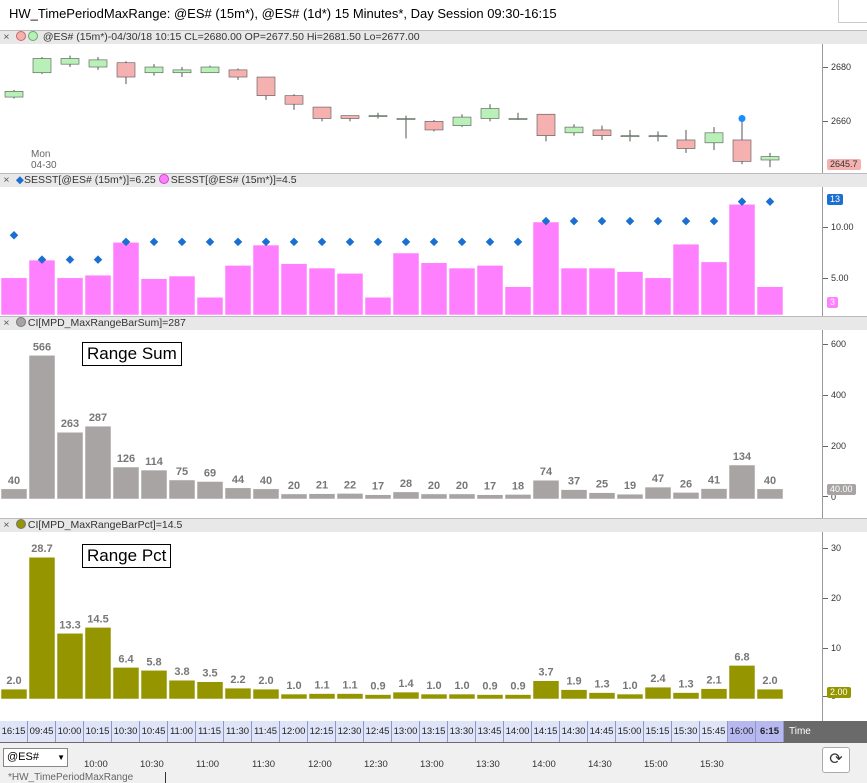 Image resolution: width=867 pixels, height=783 pixels. Describe the element at coordinates (70, 731) in the screenshot. I see `time-cell: 10:00` at that location.